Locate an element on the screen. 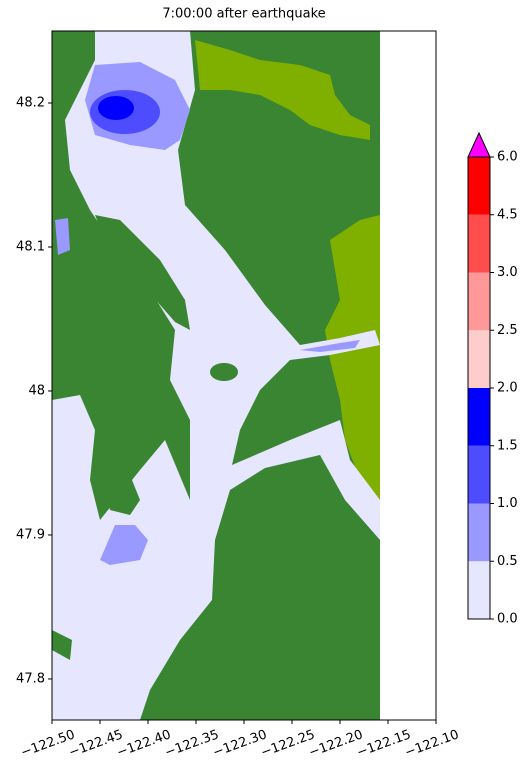  x-tick-label: −122.40 is located at coordinates (144, 743).